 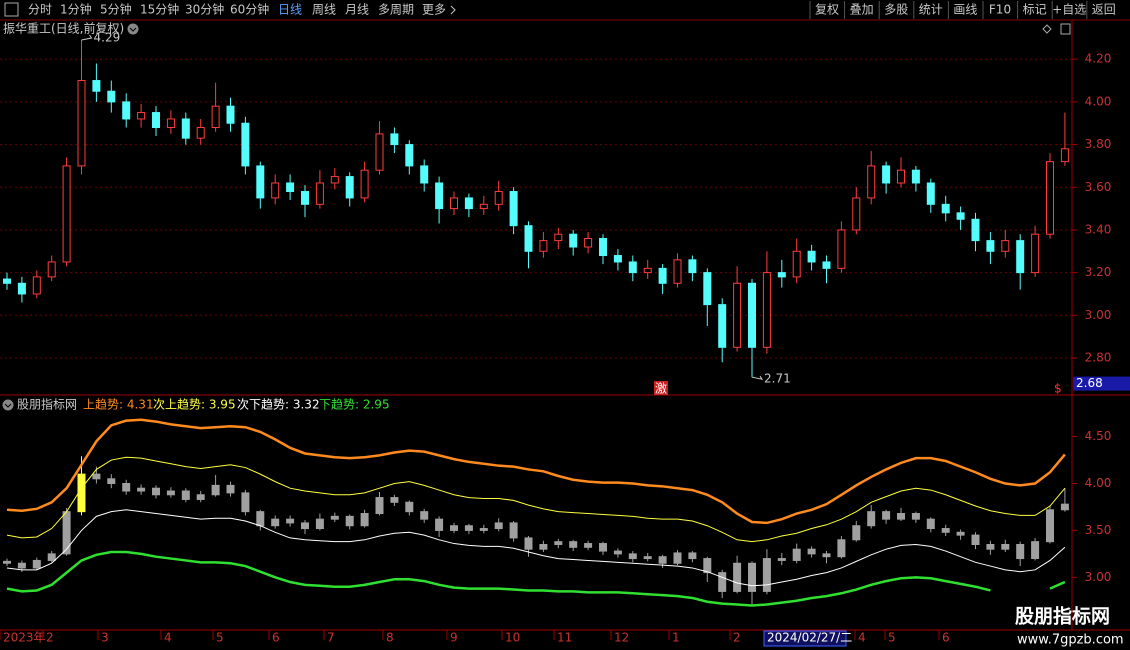 I want to click on toolbar-item: 30分钟, so click(x=204, y=9).